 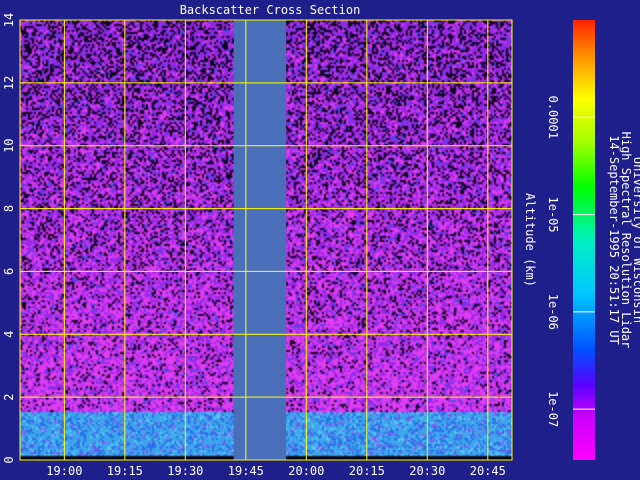 I want to click on y-tick-label: 8, so click(x=9, y=208).